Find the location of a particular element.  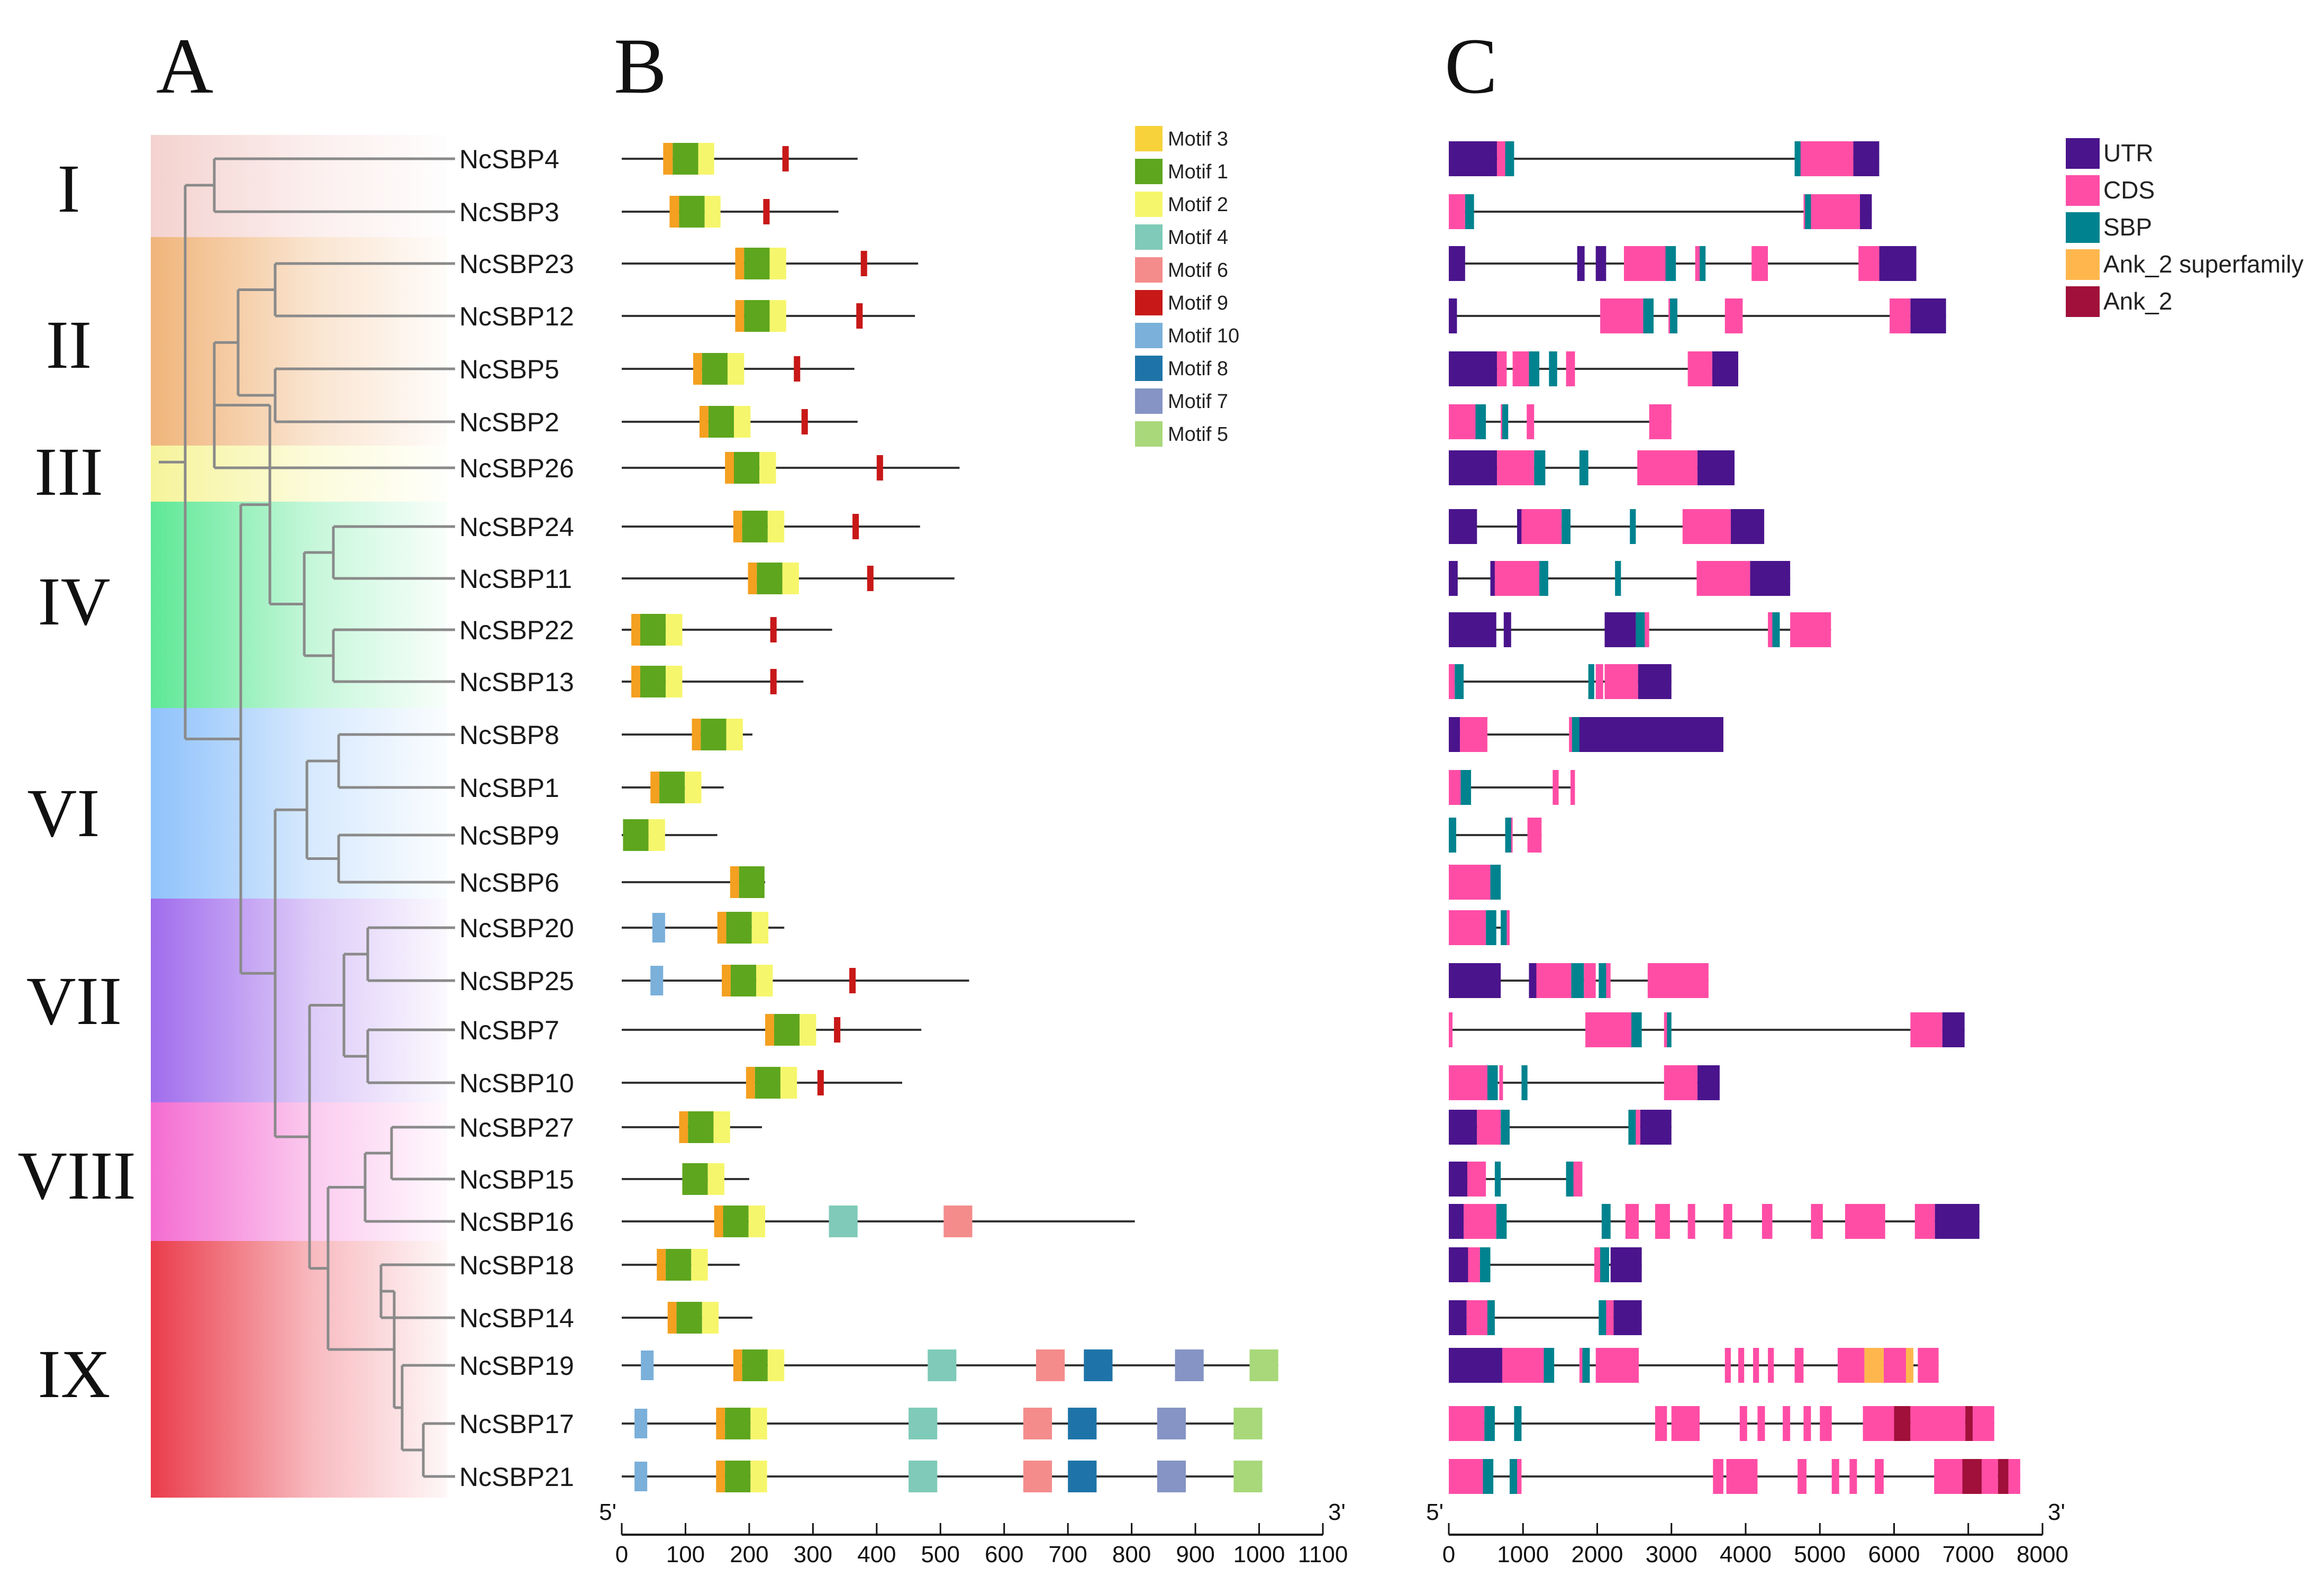

legend-label: UTR is located at coordinates (2128, 153).